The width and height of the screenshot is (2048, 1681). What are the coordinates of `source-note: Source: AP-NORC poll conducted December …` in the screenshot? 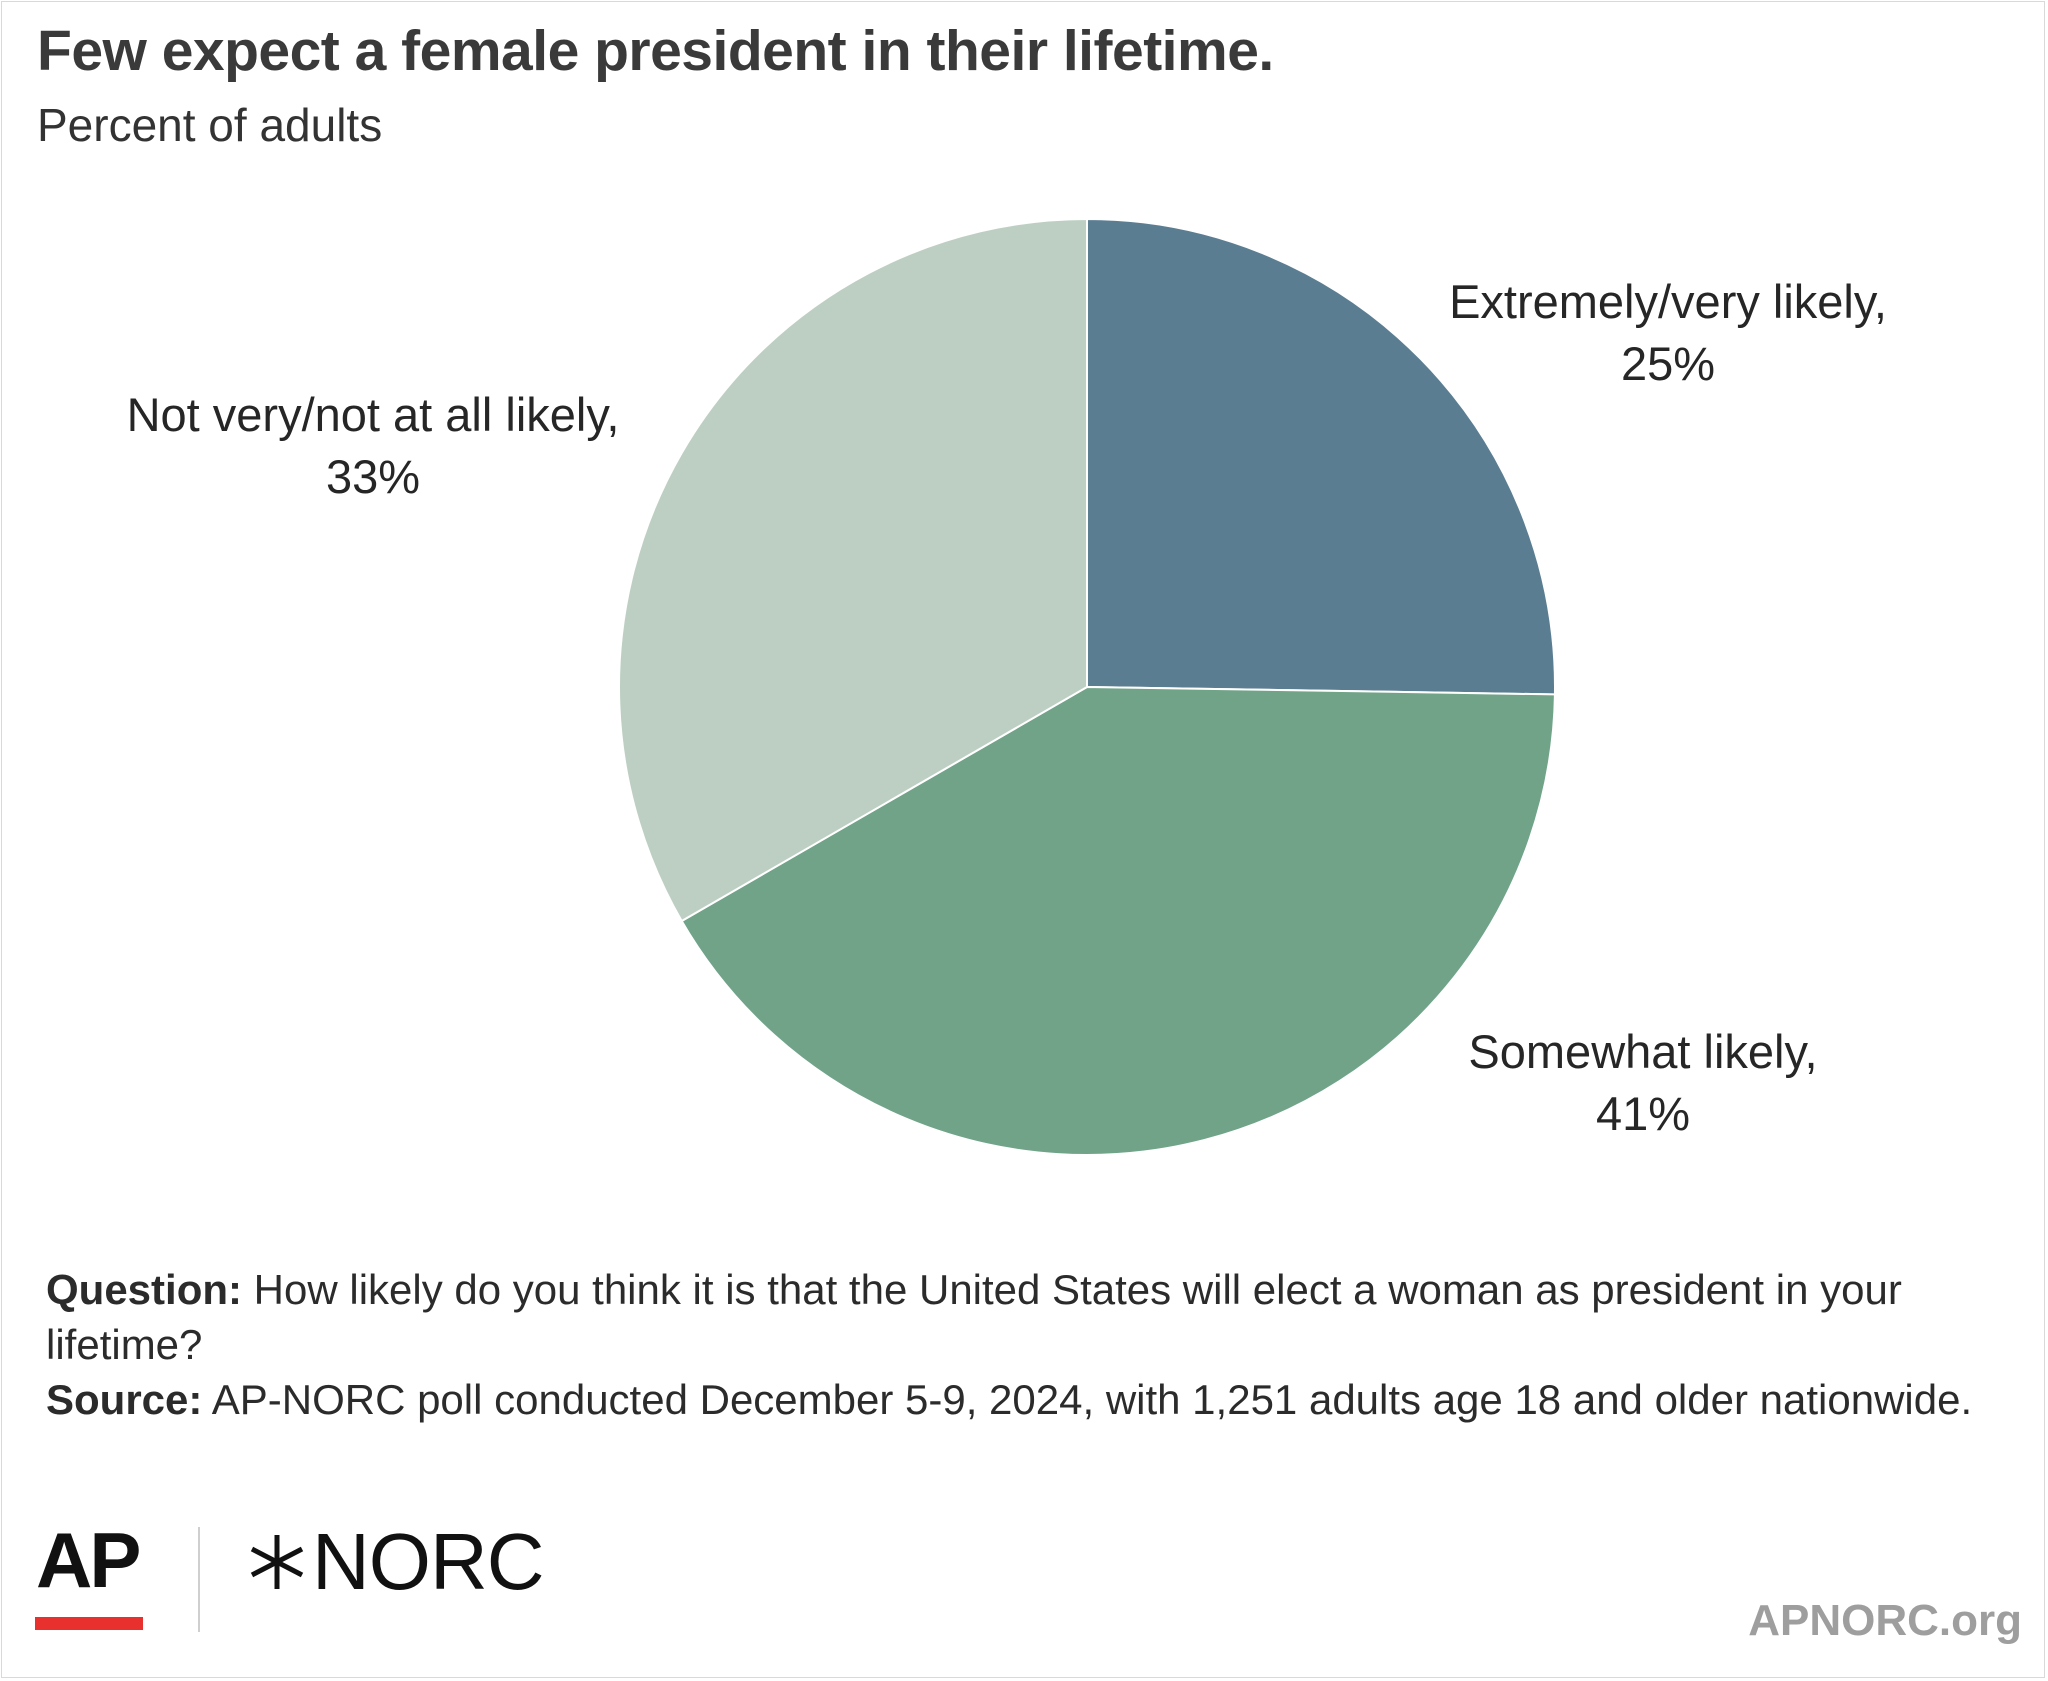 It's located at (1026, 1399).